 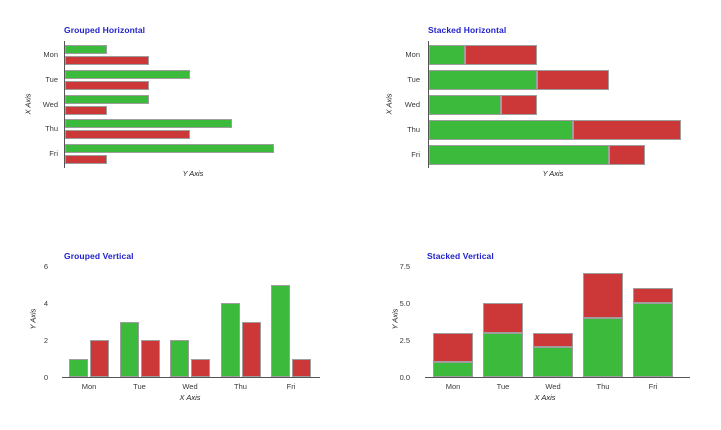 What do you see at coordinates (404, 266) in the screenshot?
I see `value-tick-label: 7.5` at bounding box center [404, 266].